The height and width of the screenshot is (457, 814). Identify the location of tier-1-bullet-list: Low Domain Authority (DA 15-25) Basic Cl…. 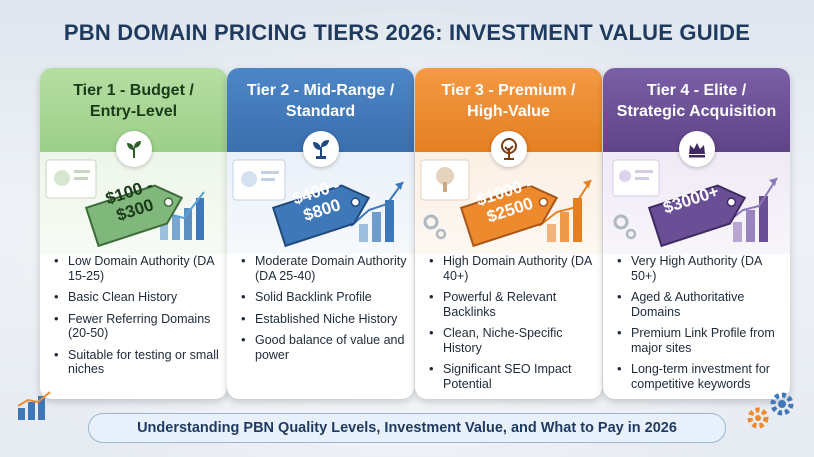
(137, 319).